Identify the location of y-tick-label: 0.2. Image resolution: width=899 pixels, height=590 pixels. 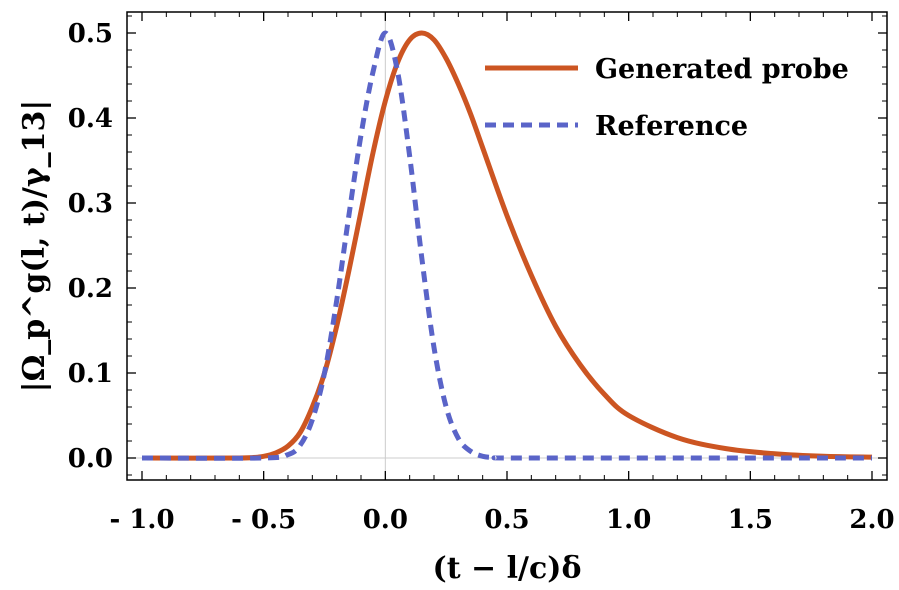
(90, 289).